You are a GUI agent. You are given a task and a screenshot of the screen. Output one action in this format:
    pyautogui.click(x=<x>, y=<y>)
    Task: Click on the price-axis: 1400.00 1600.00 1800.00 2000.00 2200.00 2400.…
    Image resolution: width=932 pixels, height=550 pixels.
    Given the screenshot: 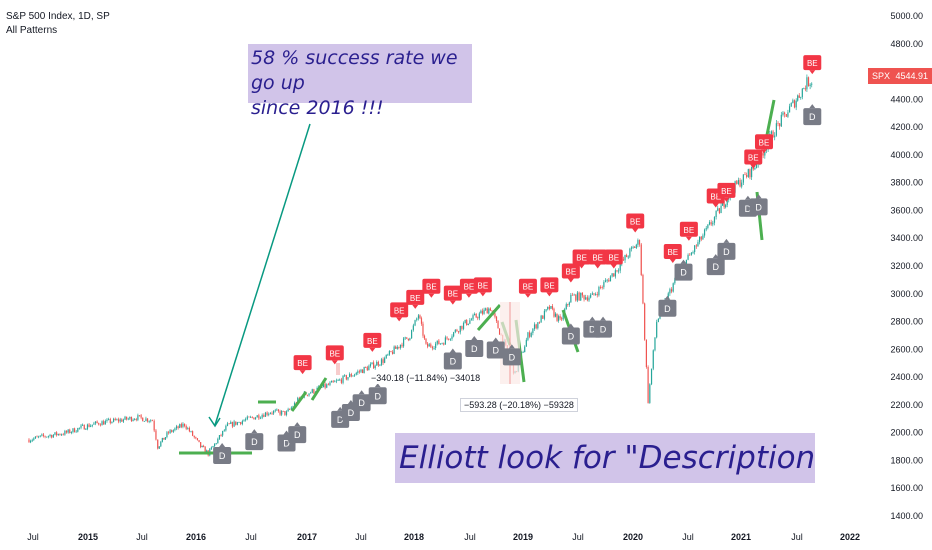 What is the action you would take?
    pyautogui.click(x=906, y=266)
    